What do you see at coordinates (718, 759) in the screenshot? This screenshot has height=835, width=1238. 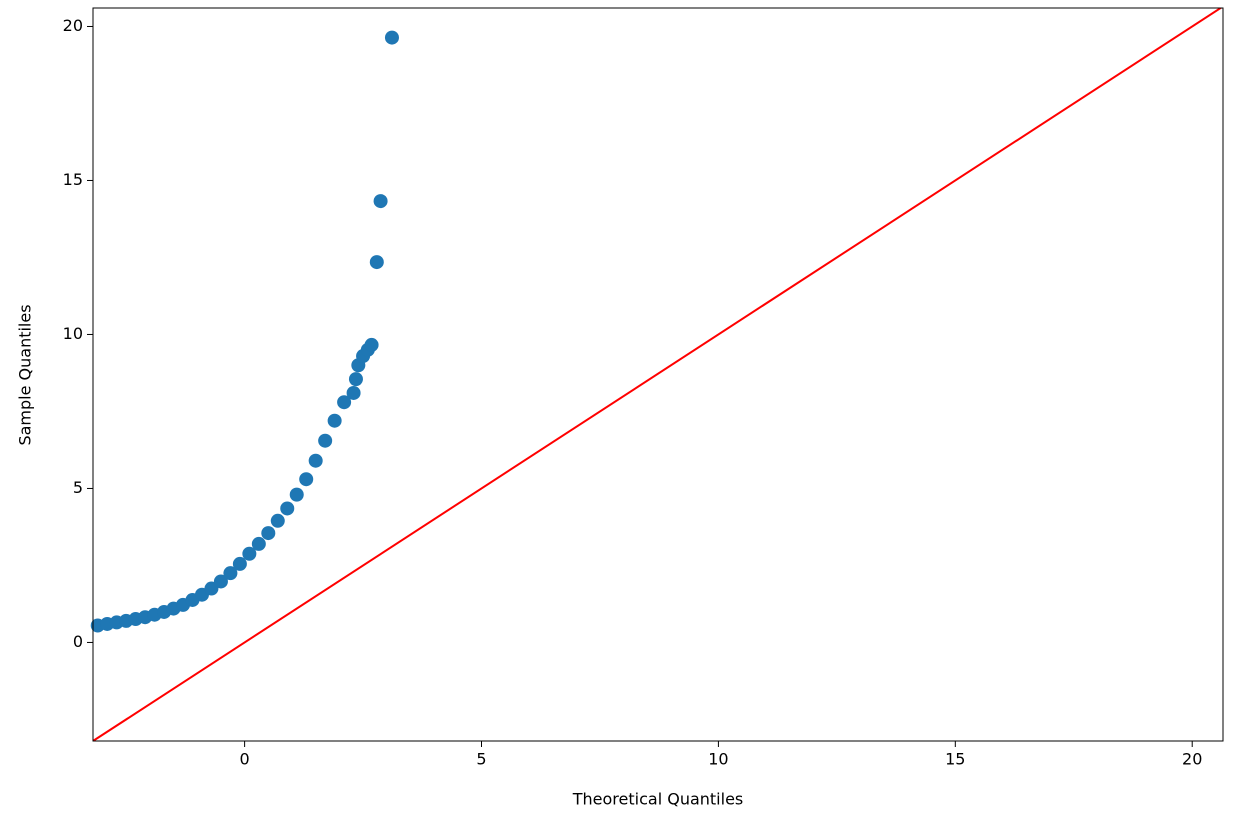 I see `x-tick-label: 10` at bounding box center [718, 759].